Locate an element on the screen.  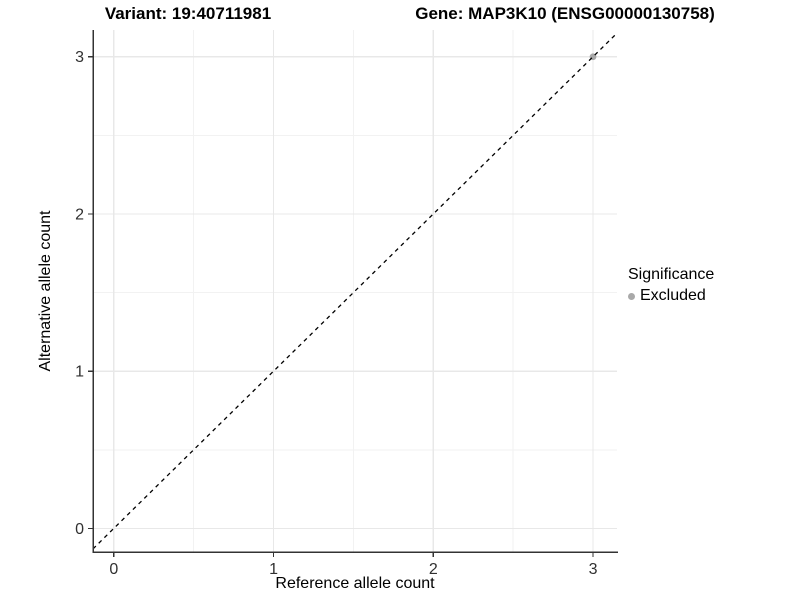
x-tick-label: 2 is located at coordinates (433, 569).